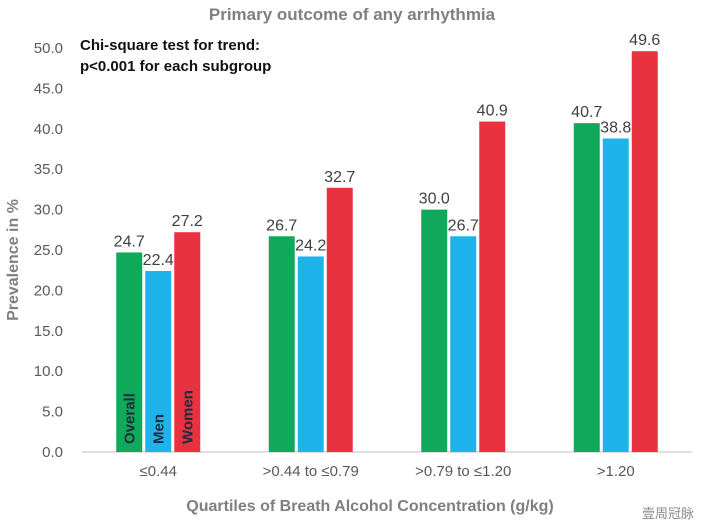  What do you see at coordinates (175, 66) in the screenshot?
I see `annotation-line-2: p<0.001 for each subgroup` at bounding box center [175, 66].